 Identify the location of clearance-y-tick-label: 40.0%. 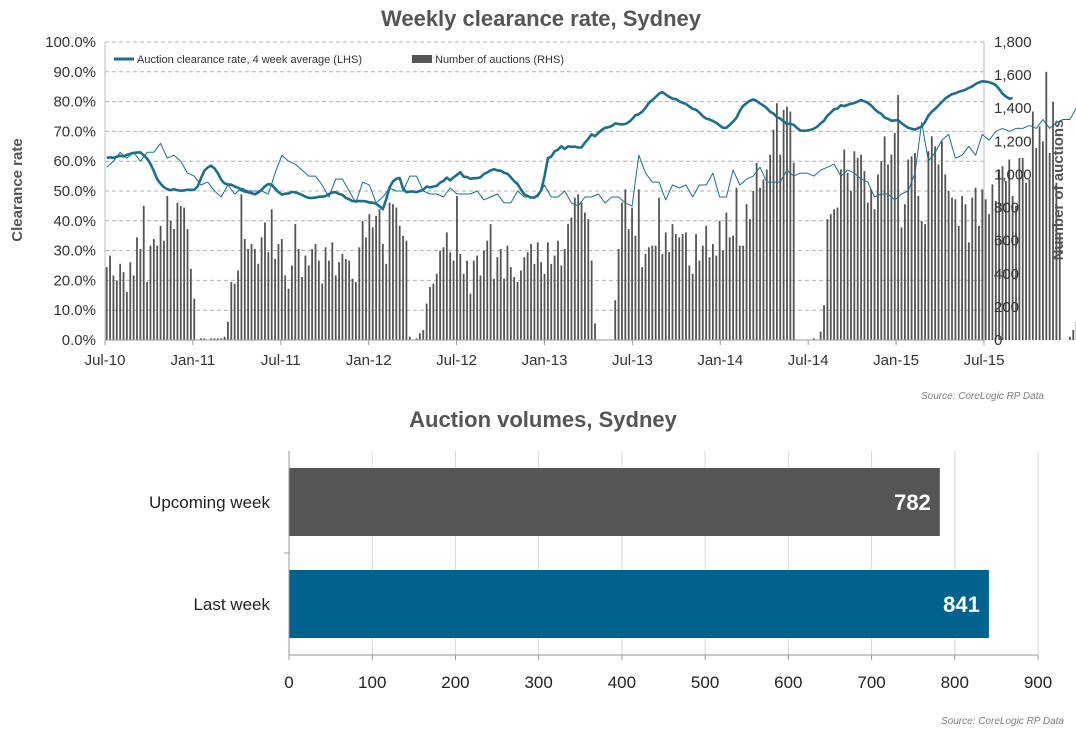
(74, 221).